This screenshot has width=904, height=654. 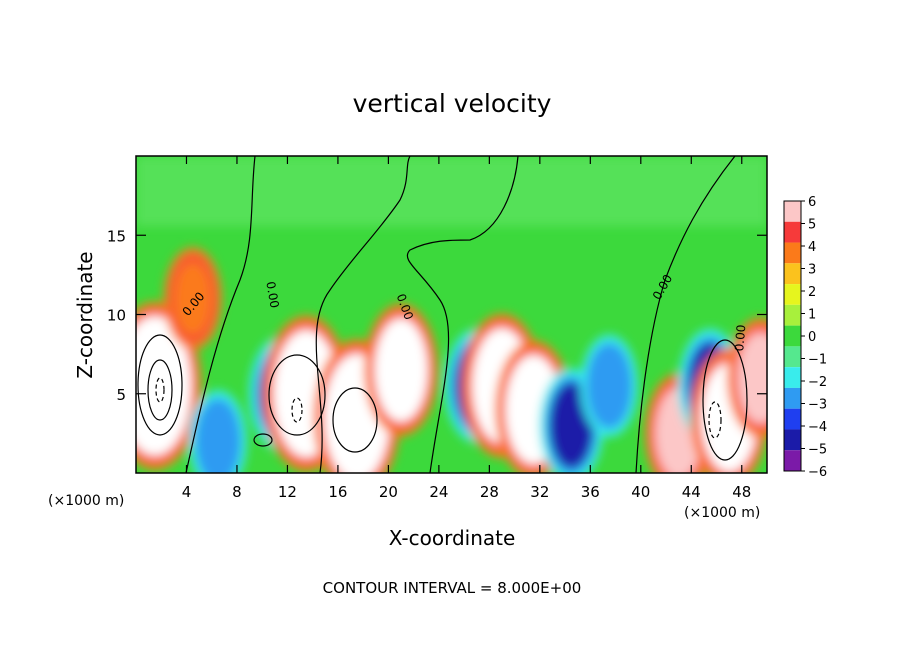 What do you see at coordinates (452, 103) in the screenshot?
I see `chart-title: vertical velocity` at bounding box center [452, 103].